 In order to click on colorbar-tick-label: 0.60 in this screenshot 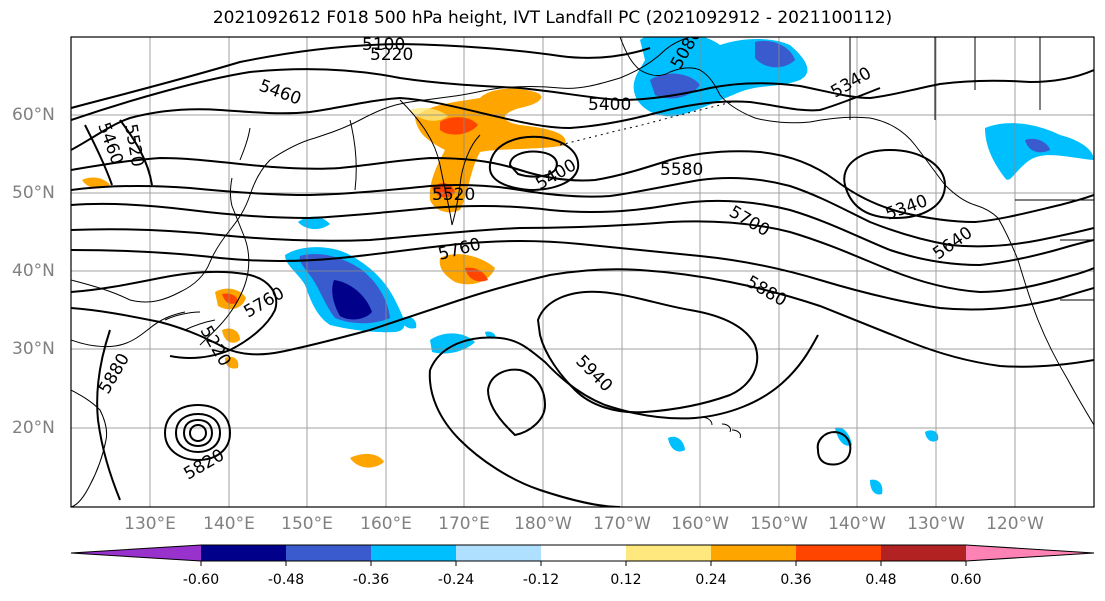, I will do `click(966, 580)`.